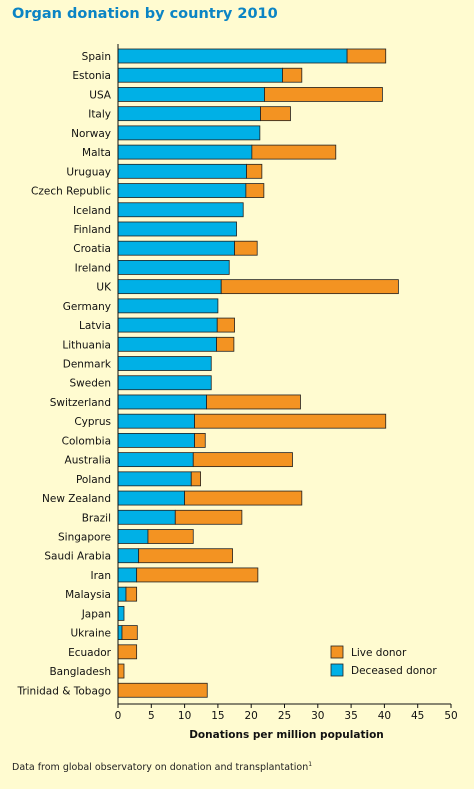 The height and width of the screenshot is (789, 474). I want to click on y-tick-label-trinidad-tobago: Trinidad & Tobago, so click(63, 691).